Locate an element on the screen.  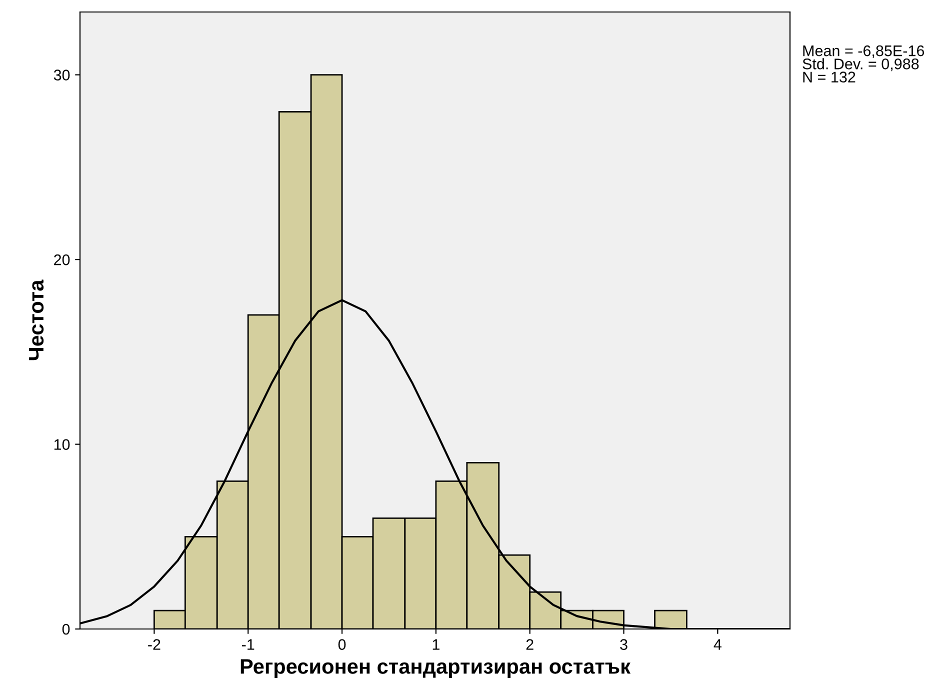
x-tick-label: 0 is located at coordinates (342, 644).